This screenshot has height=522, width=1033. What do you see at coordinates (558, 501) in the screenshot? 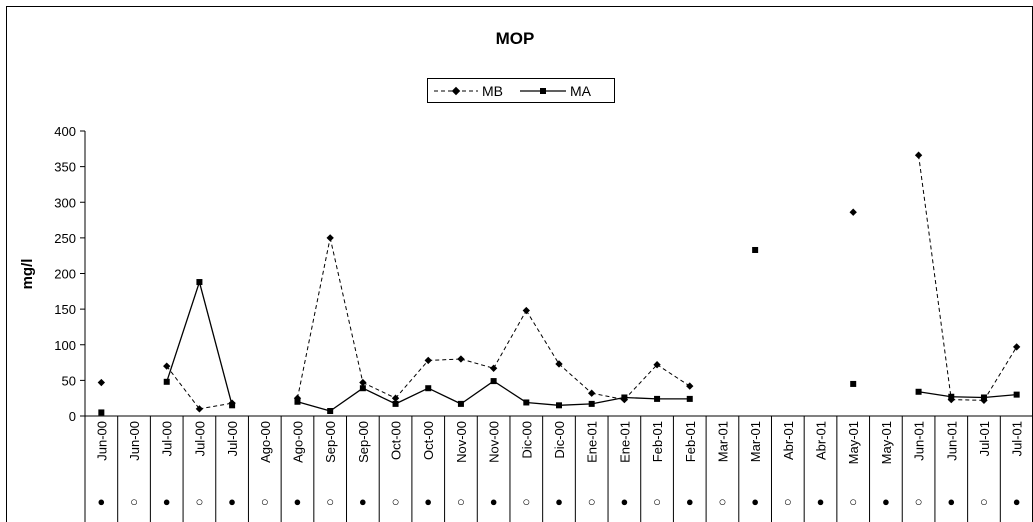
I see `bottom-markers: ● ○ ● ○ ● ○ ● ○ ● ○ ● ○ ● ○ ● ○ ● ○ ● ○ ● ○ ● ○ ● ○ ● ○ ●` at bounding box center [558, 501].